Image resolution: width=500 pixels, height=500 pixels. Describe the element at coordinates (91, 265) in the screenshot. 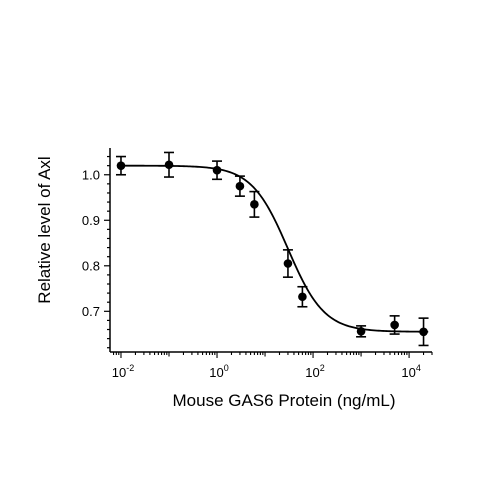

I see `y-tick-label: 0.8` at that location.